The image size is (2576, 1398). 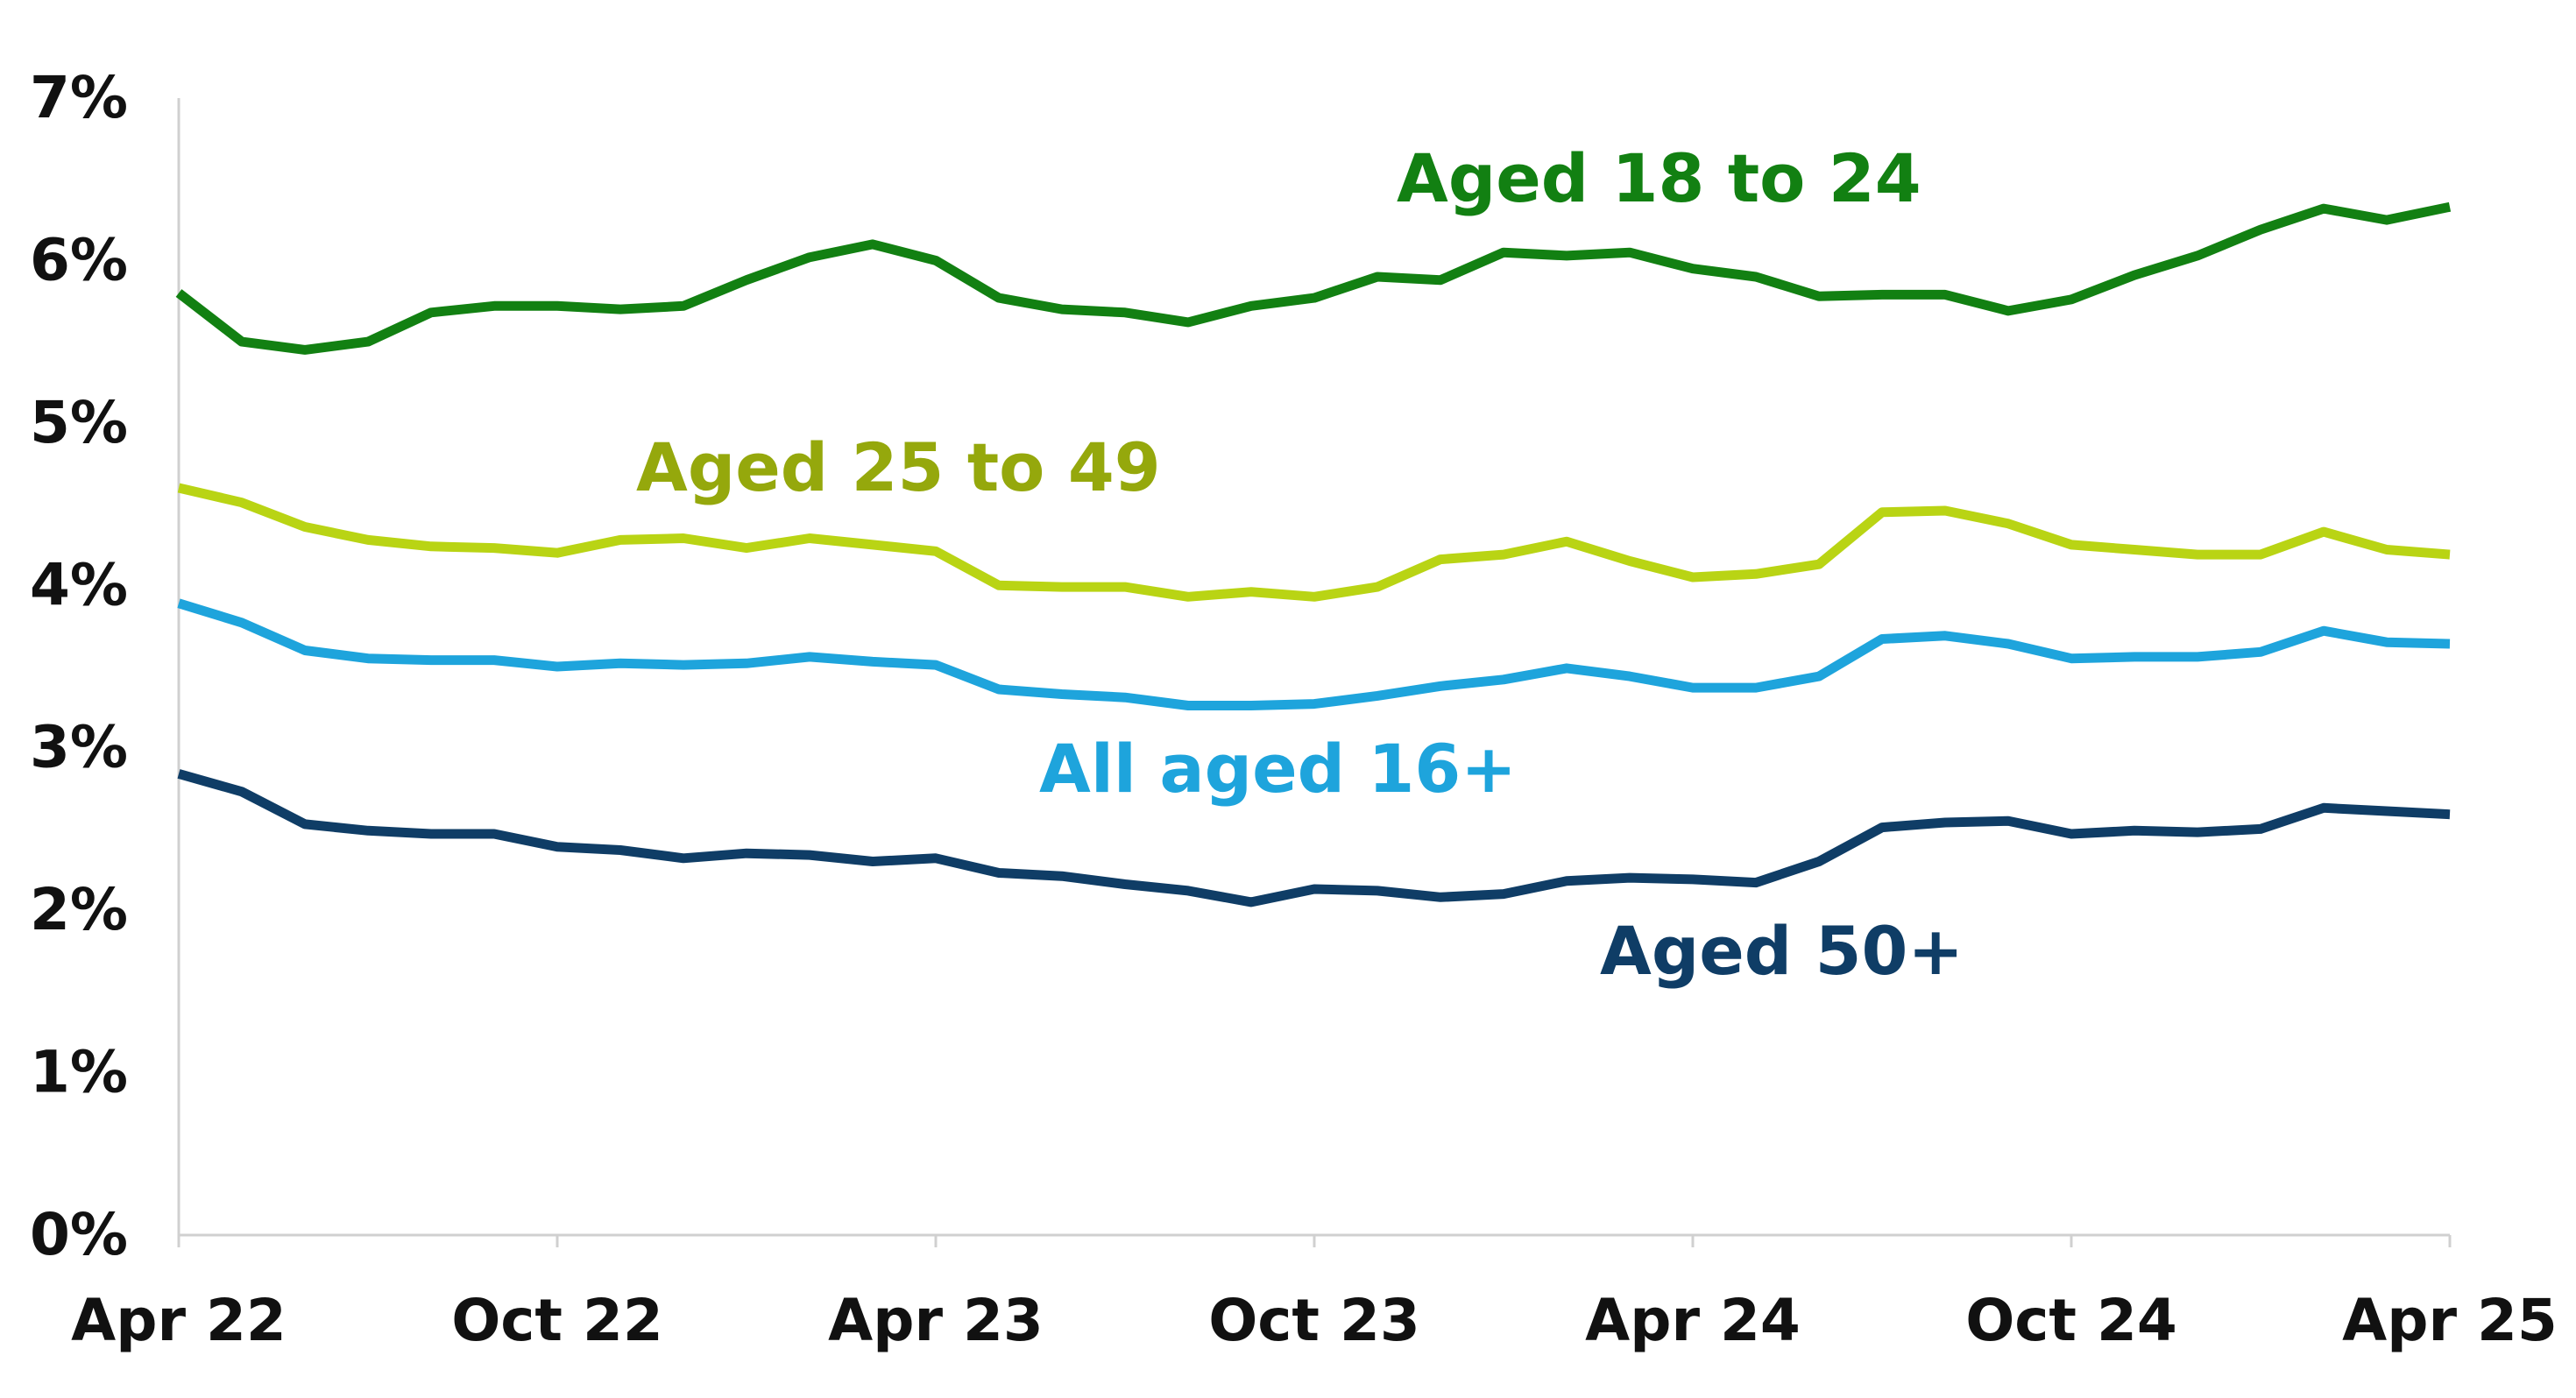 What do you see at coordinates (79, 97) in the screenshot?
I see `y-tick-label: 7%` at bounding box center [79, 97].